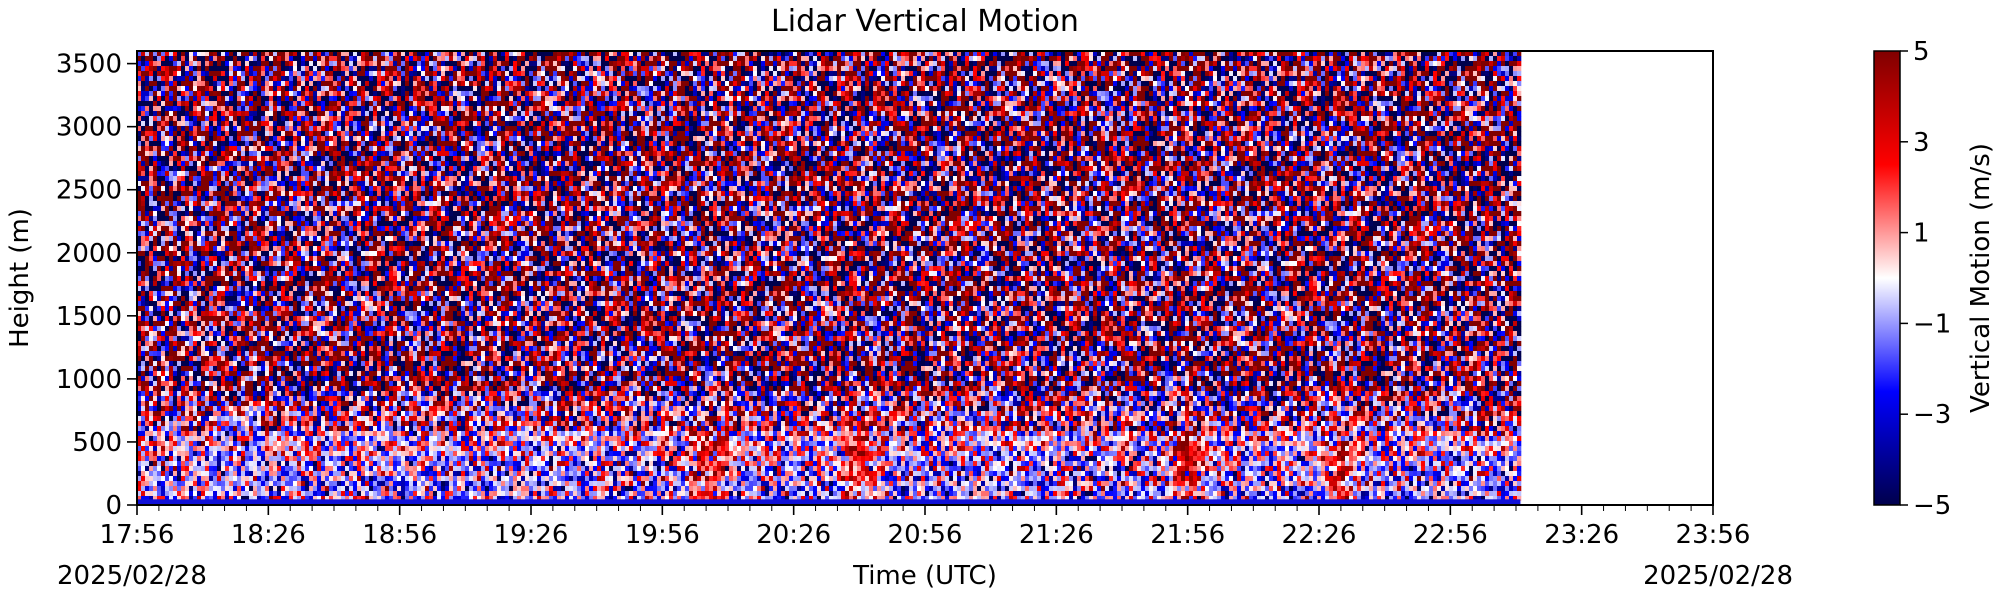 Image resolution: width=2000 pixels, height=600 pixels. What do you see at coordinates (20, 278) in the screenshot?
I see `y-axis-label: Height (m)` at bounding box center [20, 278].